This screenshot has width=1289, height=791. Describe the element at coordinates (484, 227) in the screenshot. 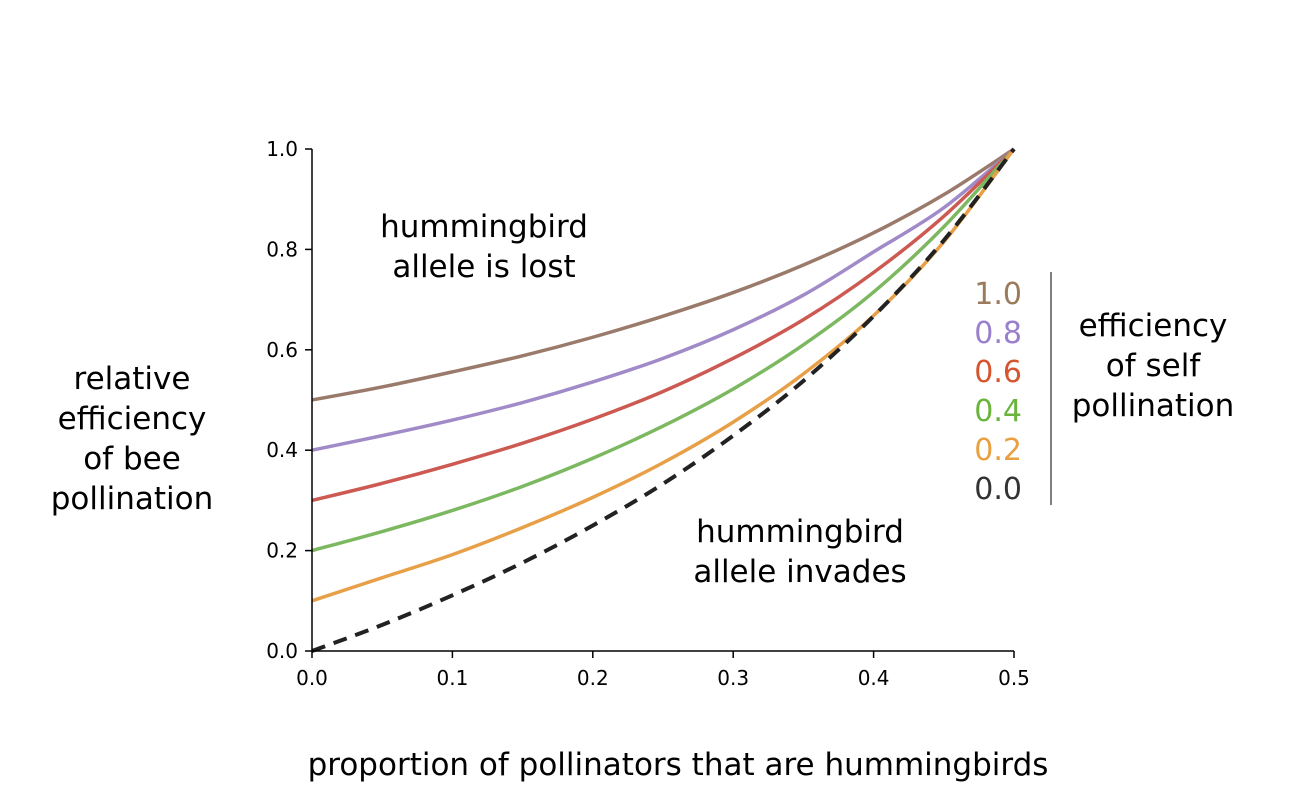

I see `annotation-lost-line1: hummingbird` at that location.